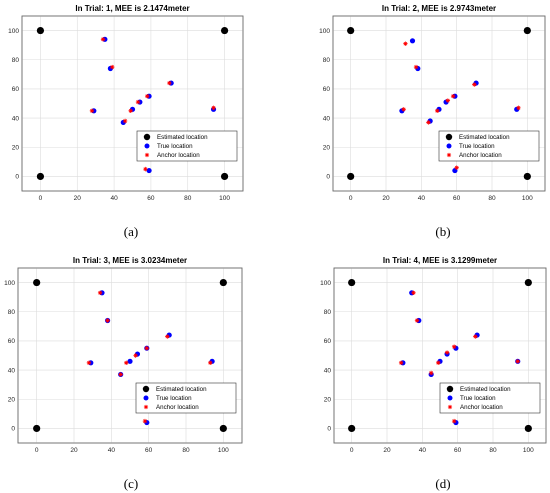 The image size is (550, 493). What do you see at coordinates (13, 31) in the screenshot?
I see `y-tick-label: 100` at bounding box center [13, 31].